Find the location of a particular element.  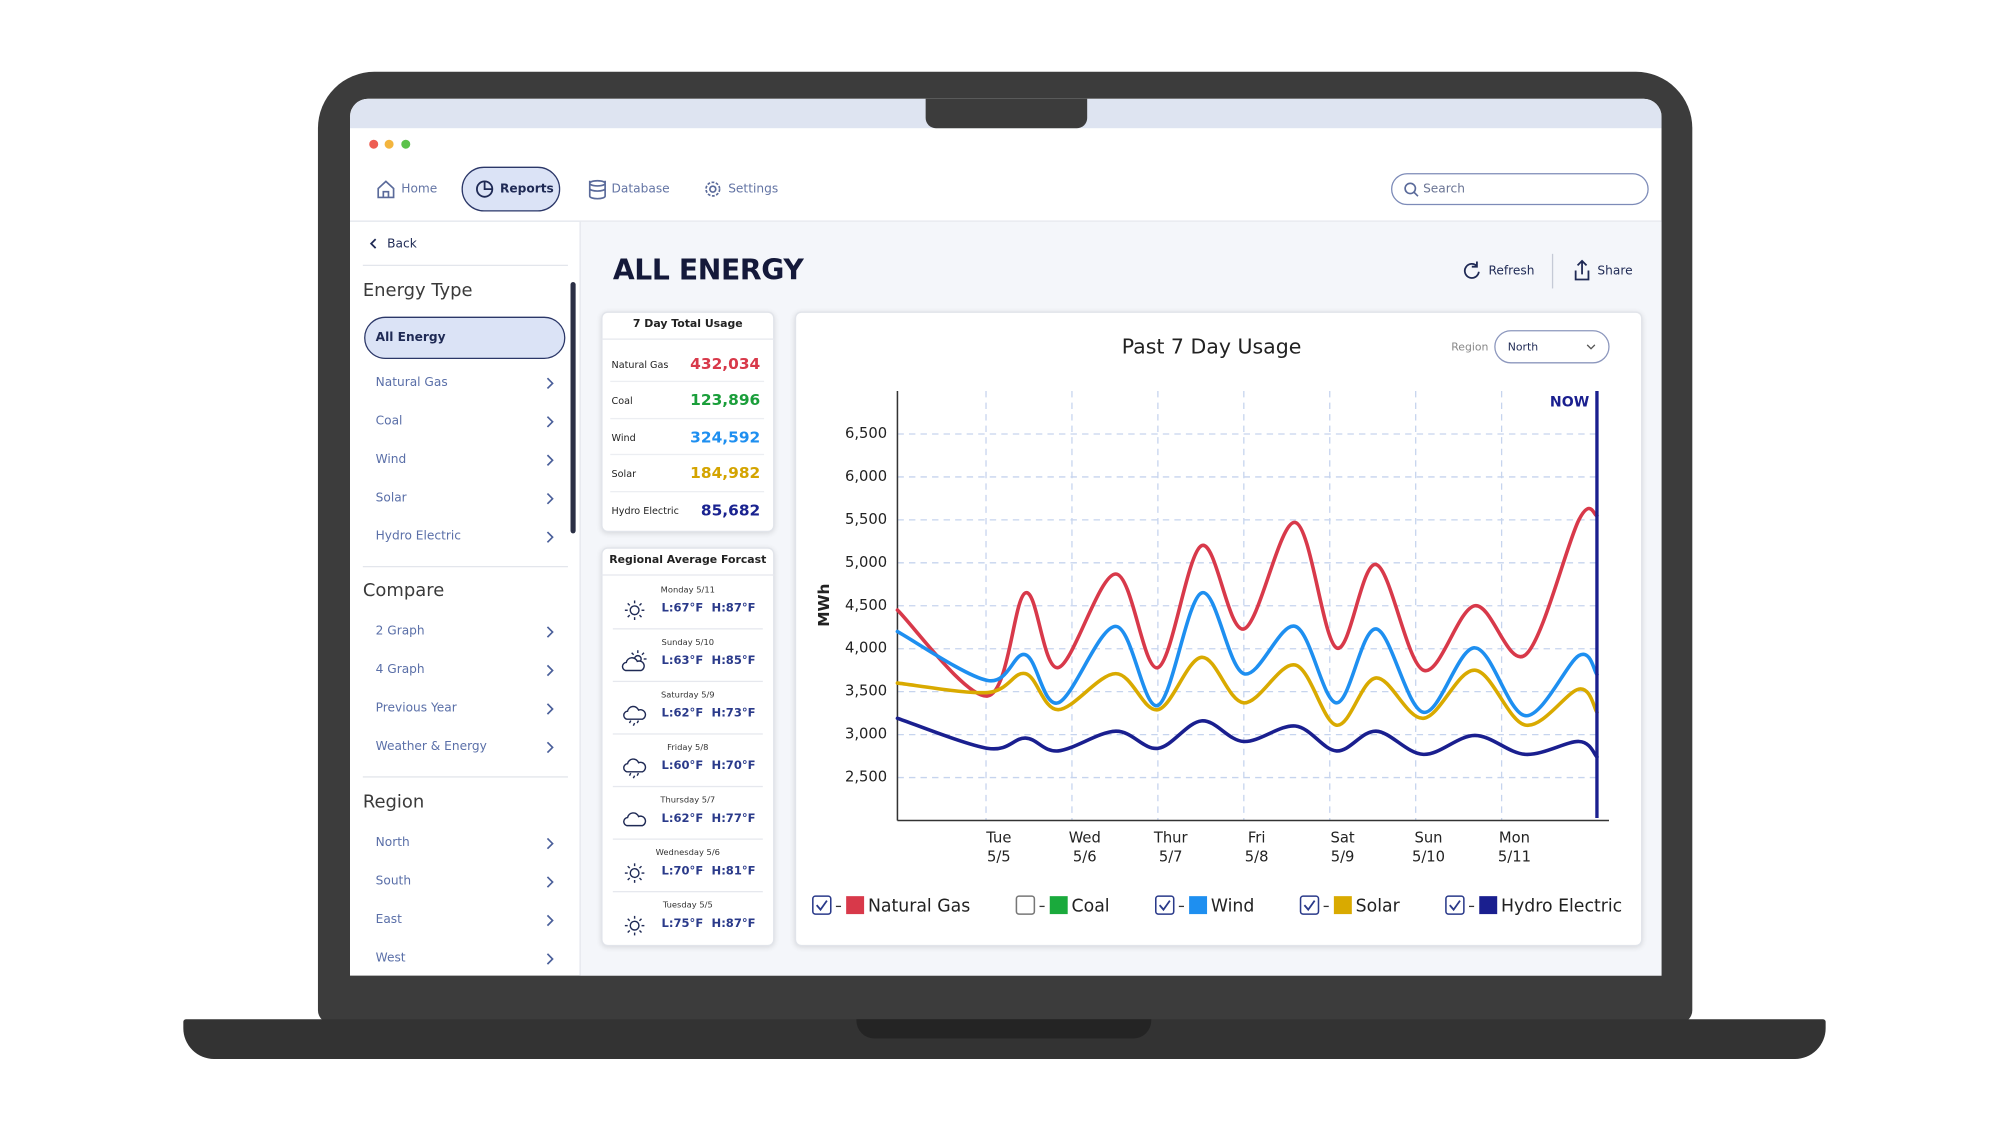

legend-label: Solar is located at coordinates (1378, 906).